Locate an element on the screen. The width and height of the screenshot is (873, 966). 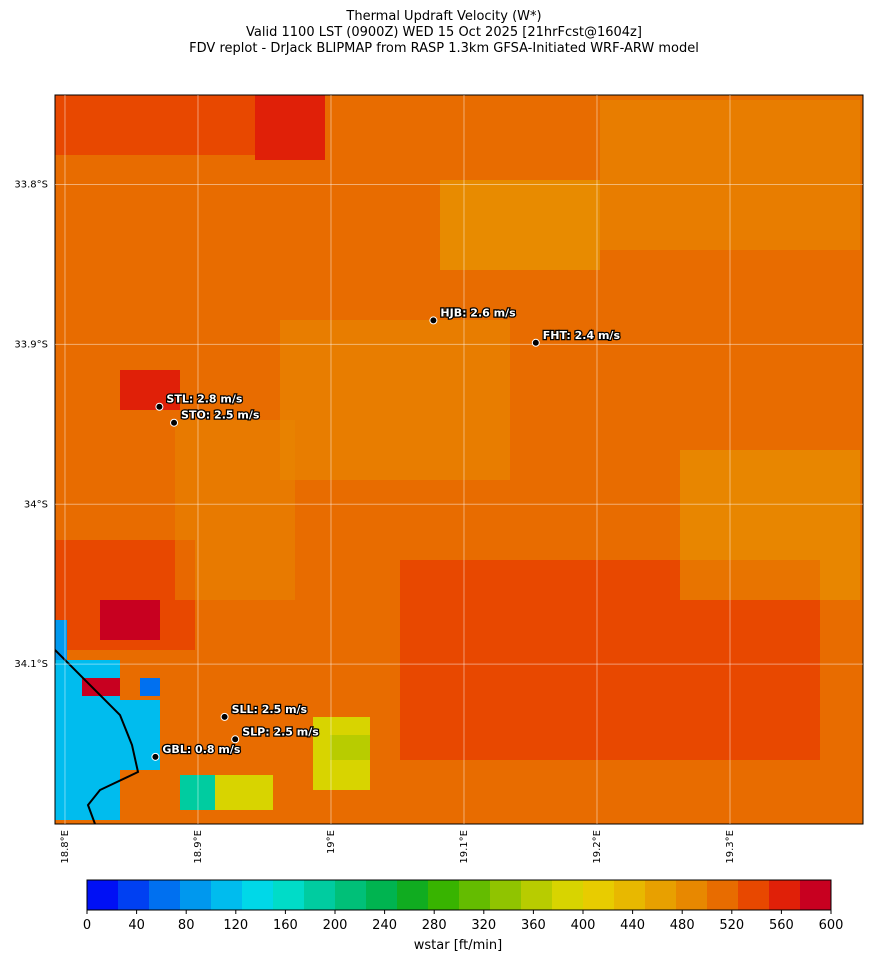
colorbar-tick-label: 360 is located at coordinates (533, 925).